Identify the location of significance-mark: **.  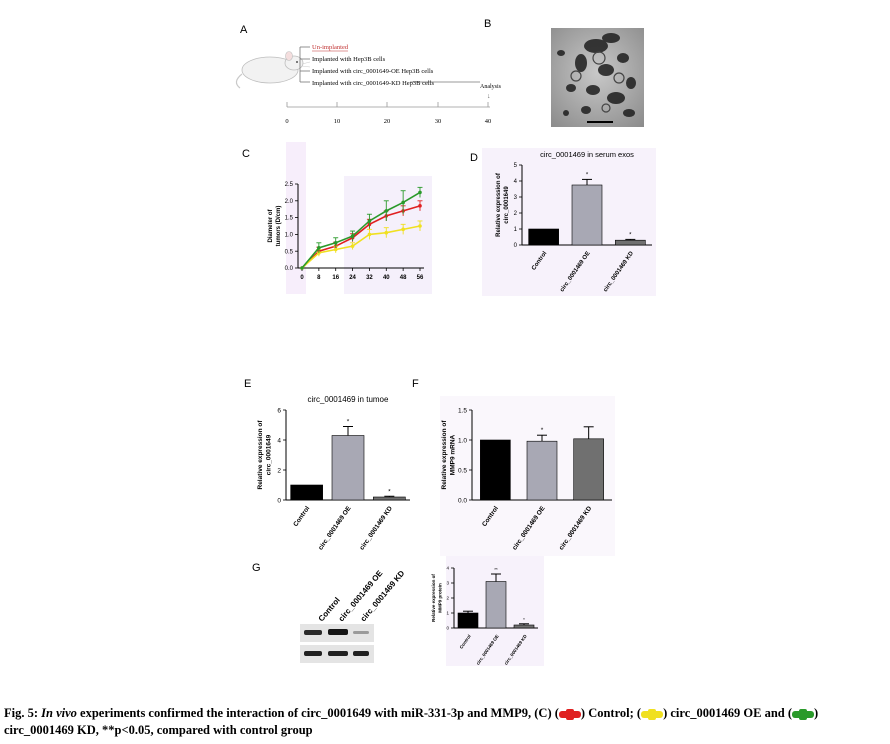
(496, 569).